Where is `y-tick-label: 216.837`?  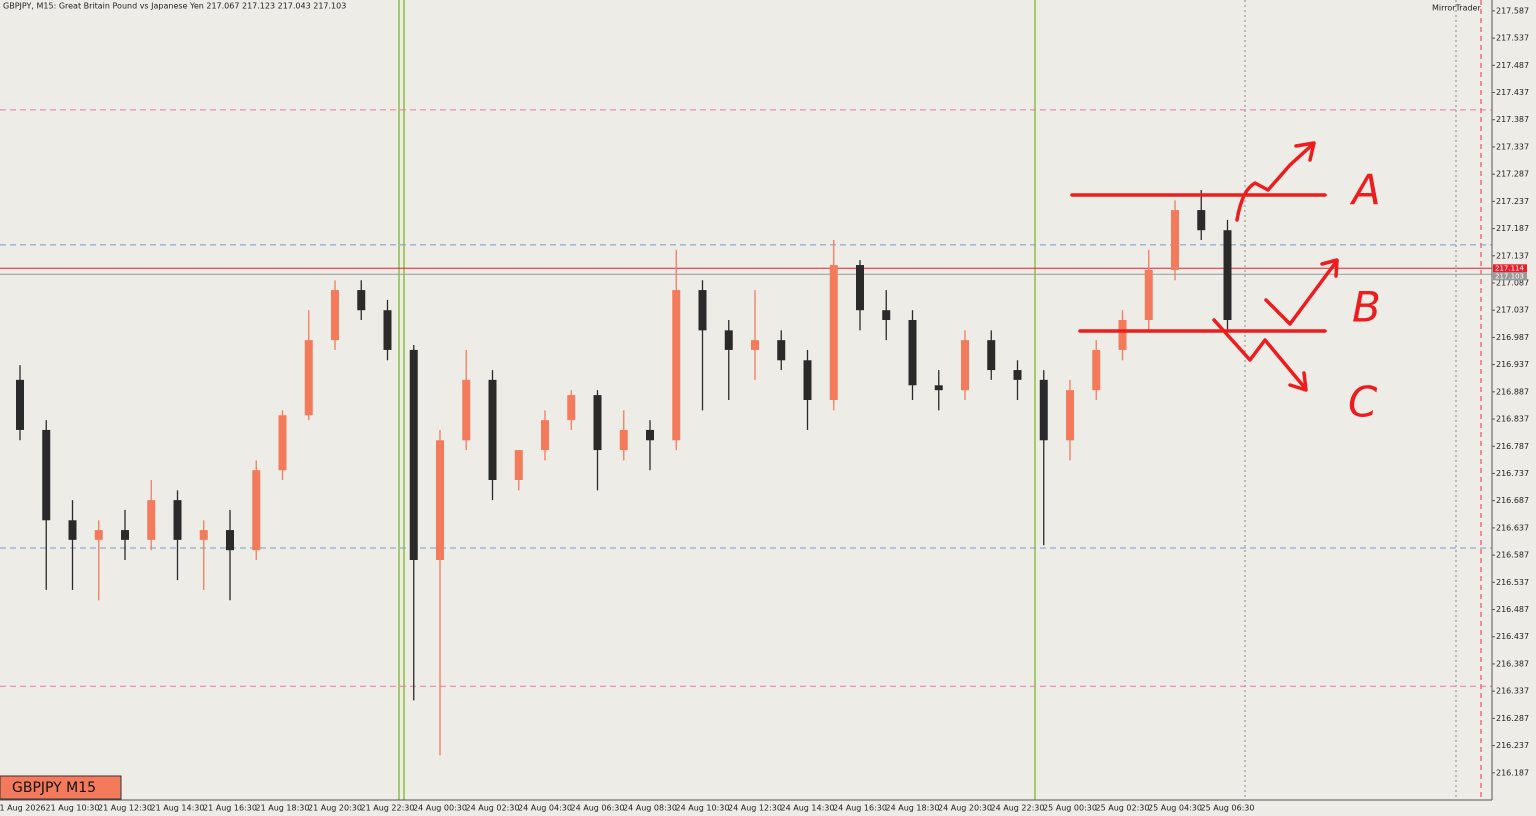
y-tick-label: 216.837 is located at coordinates (1512, 419).